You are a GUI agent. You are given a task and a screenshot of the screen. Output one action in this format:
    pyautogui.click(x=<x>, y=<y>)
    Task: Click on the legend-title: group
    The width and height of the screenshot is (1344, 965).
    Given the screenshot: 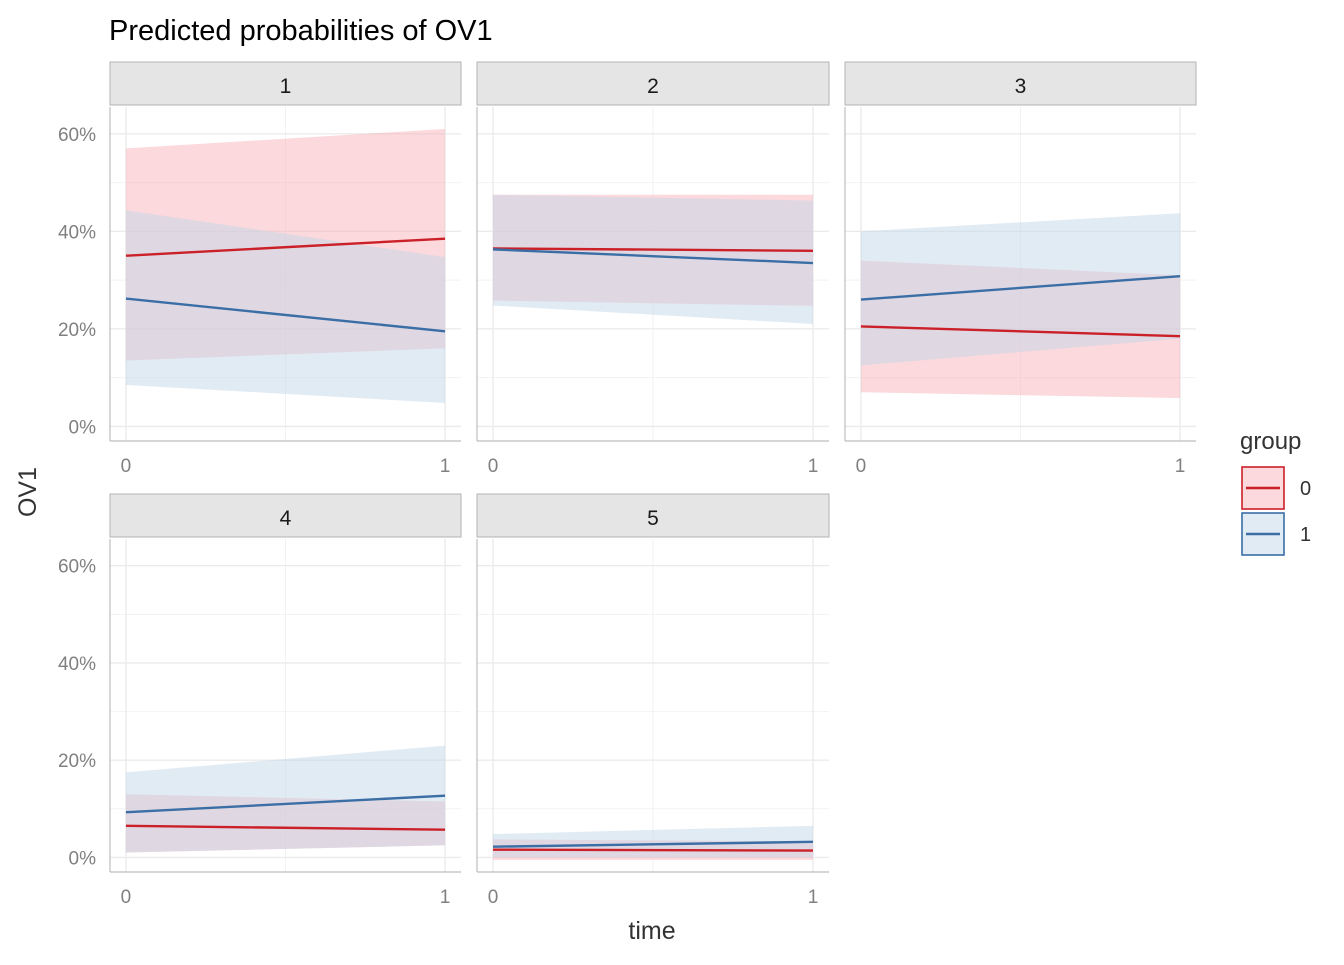 What is the action you would take?
    pyautogui.click(x=1270, y=441)
    